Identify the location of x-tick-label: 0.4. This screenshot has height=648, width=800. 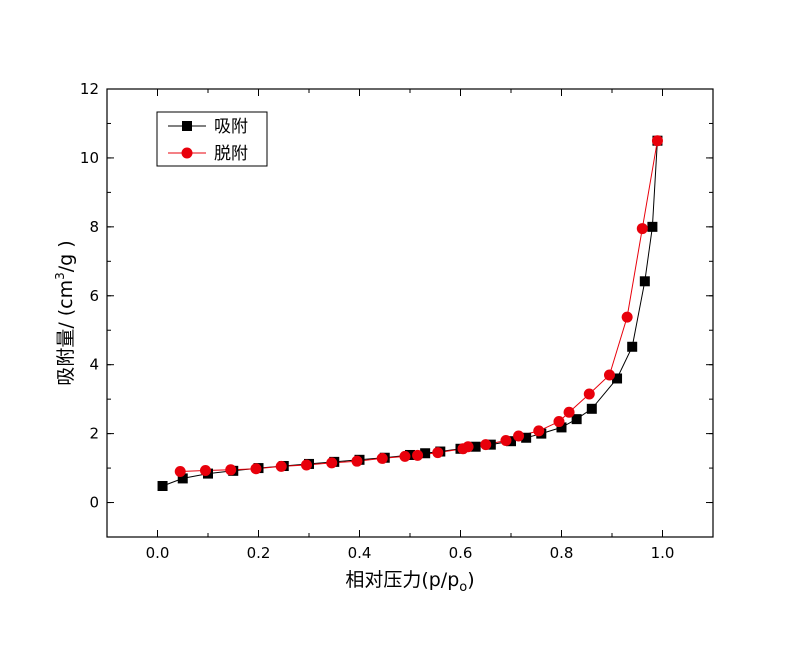
(360, 553).